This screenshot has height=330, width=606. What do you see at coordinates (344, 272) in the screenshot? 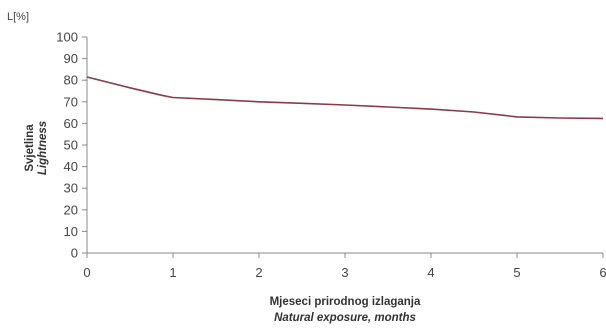
I see `x-tick-label: 3` at bounding box center [344, 272].